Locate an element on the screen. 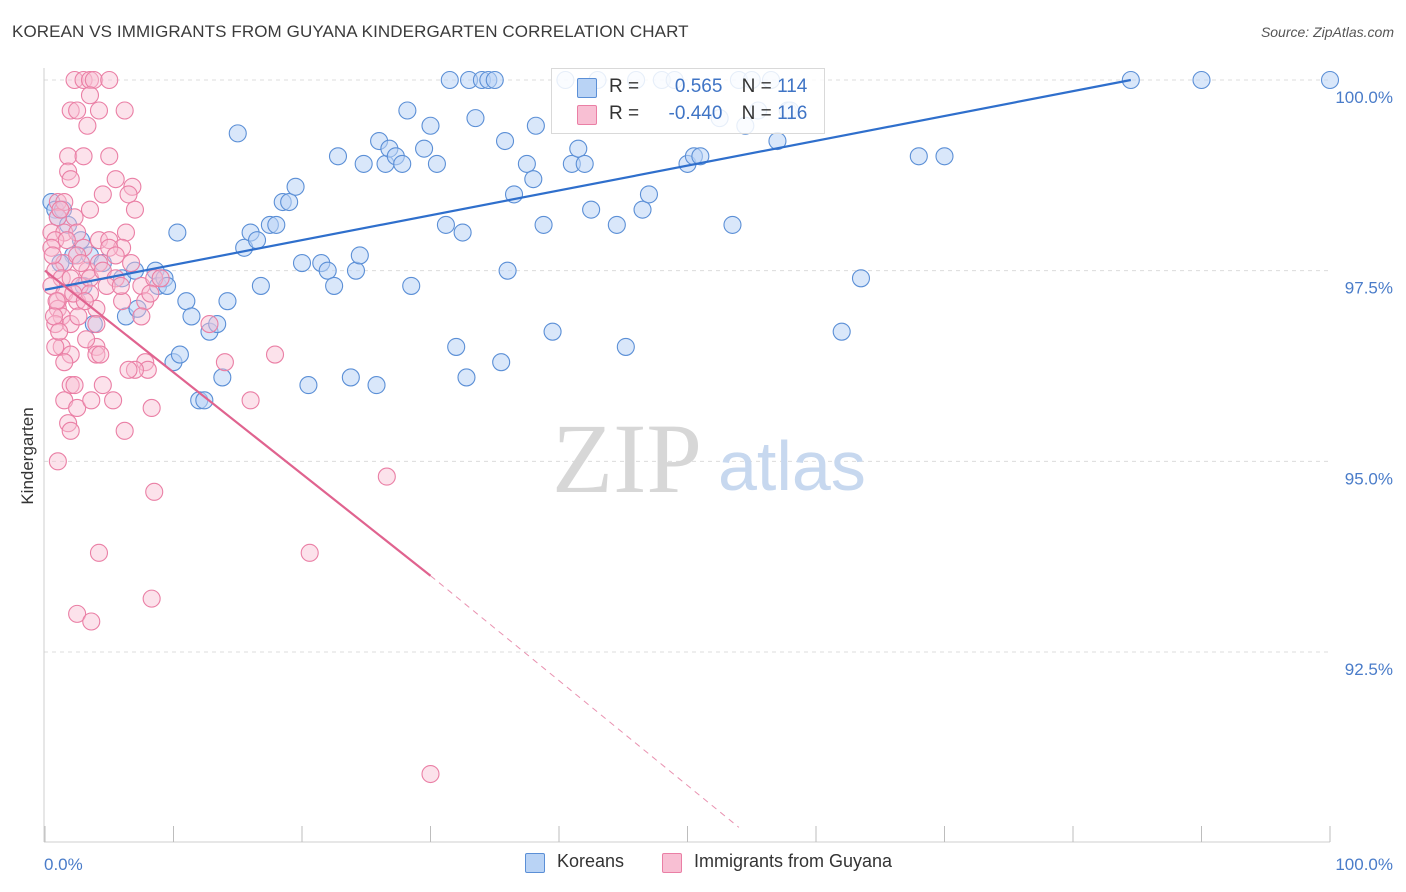 The image size is (1406, 892). legend-swatch-guyana is located at coordinates (672, 863).